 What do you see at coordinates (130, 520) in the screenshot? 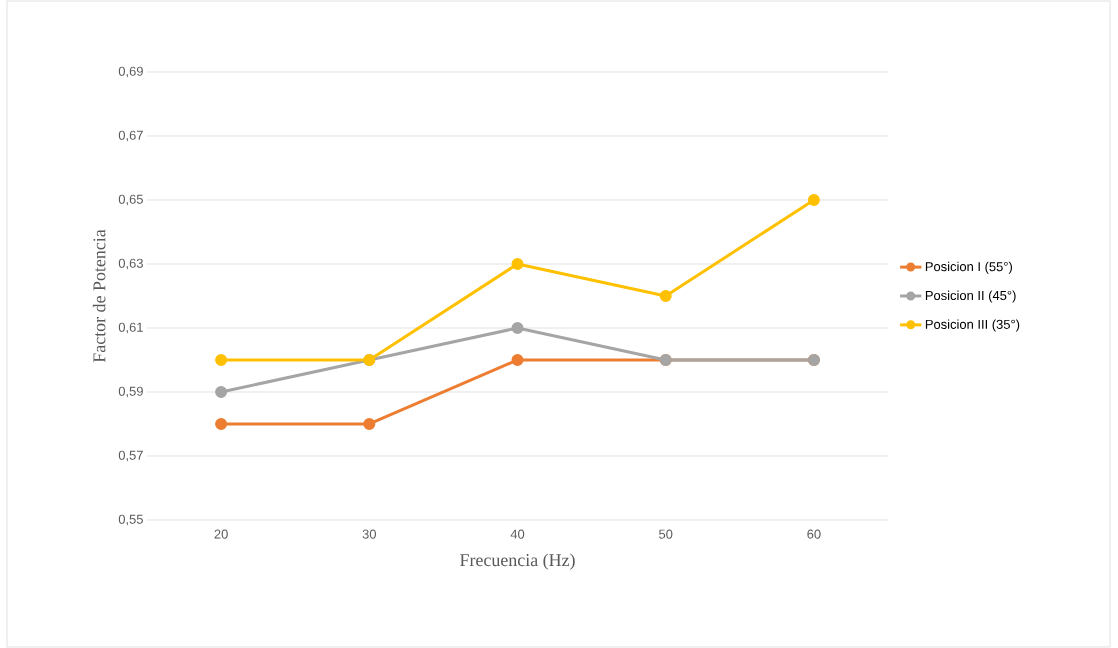
I see `y-tick-label: 0,55` at bounding box center [130, 520].